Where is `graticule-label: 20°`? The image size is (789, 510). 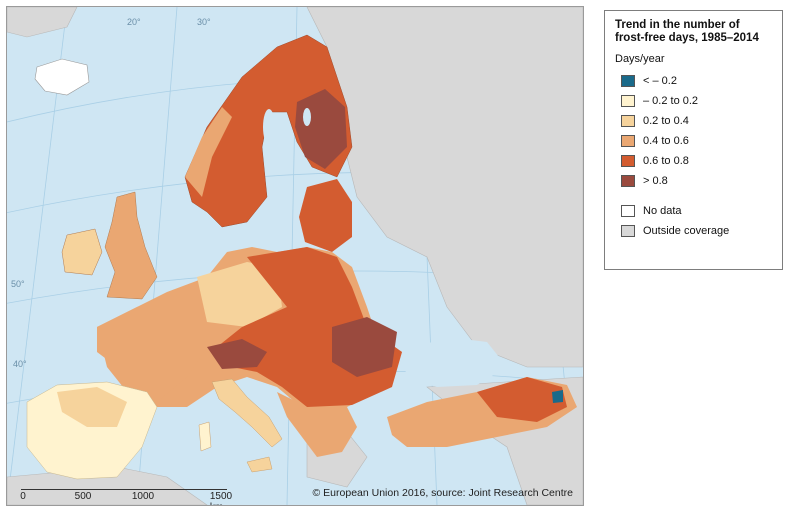
graticule-label: 20° is located at coordinates (134, 22).